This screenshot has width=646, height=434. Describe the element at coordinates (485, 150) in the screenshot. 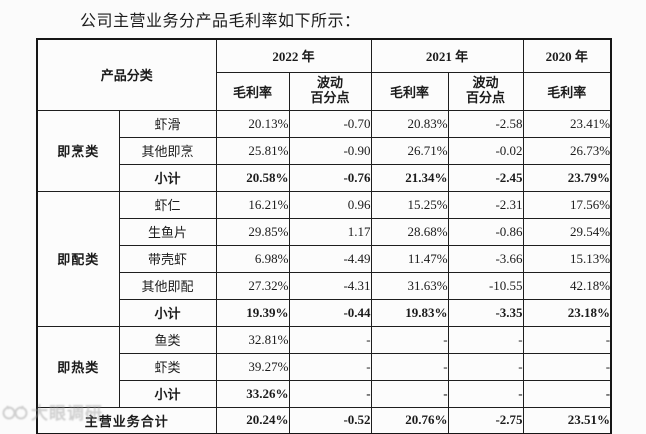

I see `value-cell: -0.02` at that location.